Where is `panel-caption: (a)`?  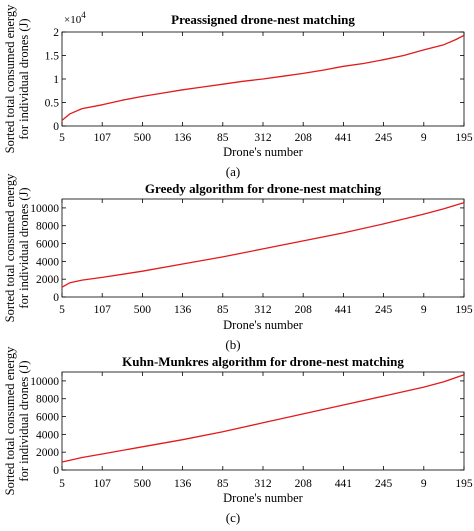
panel-caption: (a) is located at coordinates (233, 171).